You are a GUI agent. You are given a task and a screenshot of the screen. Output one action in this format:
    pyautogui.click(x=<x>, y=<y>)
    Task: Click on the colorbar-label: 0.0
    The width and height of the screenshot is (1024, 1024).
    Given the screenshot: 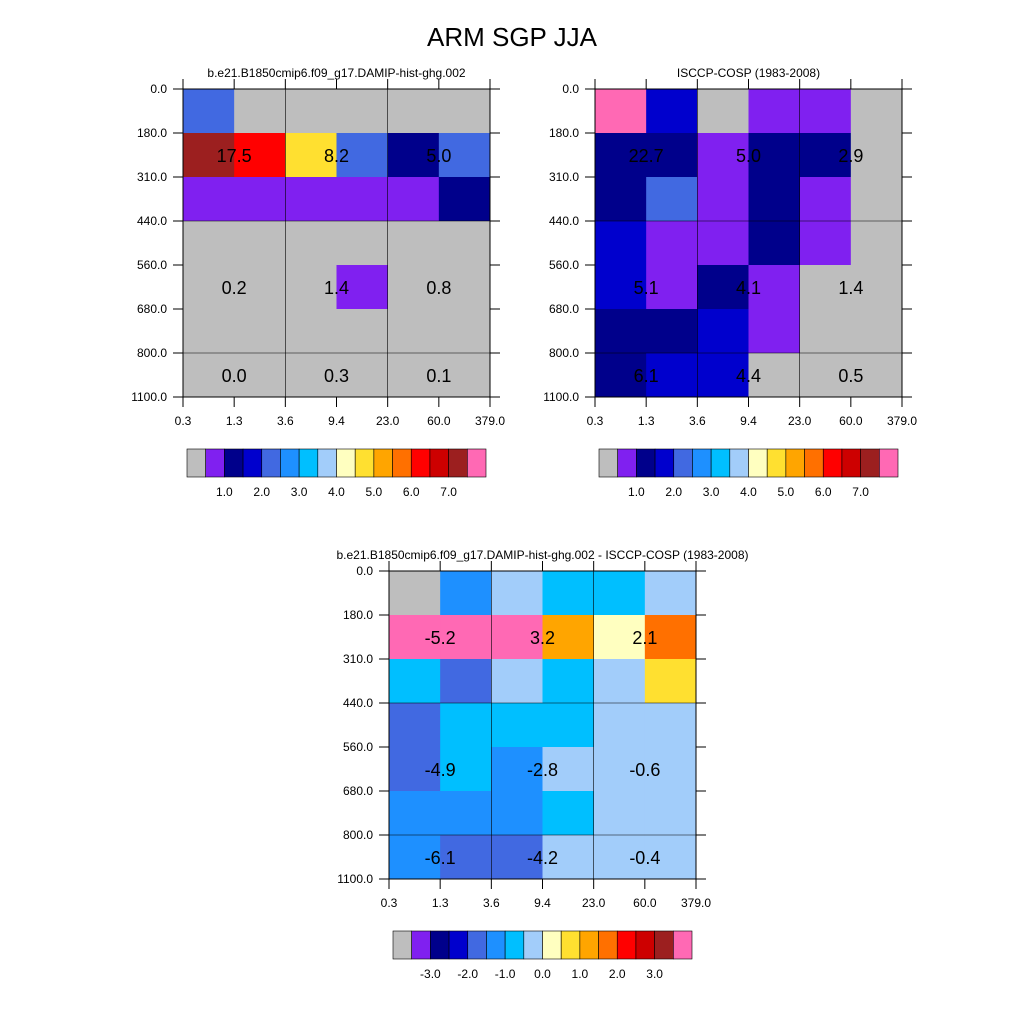 What is the action you would take?
    pyautogui.click(x=542, y=974)
    